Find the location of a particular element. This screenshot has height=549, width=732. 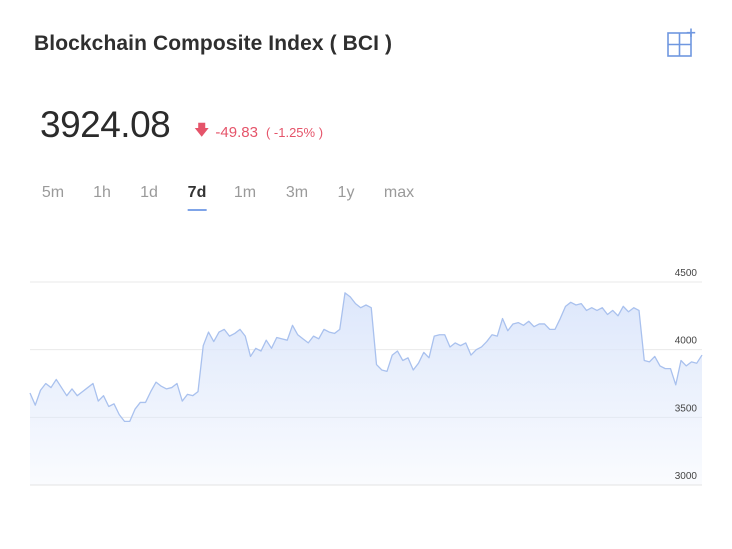

change-value: -49.83 is located at coordinates (236, 132).